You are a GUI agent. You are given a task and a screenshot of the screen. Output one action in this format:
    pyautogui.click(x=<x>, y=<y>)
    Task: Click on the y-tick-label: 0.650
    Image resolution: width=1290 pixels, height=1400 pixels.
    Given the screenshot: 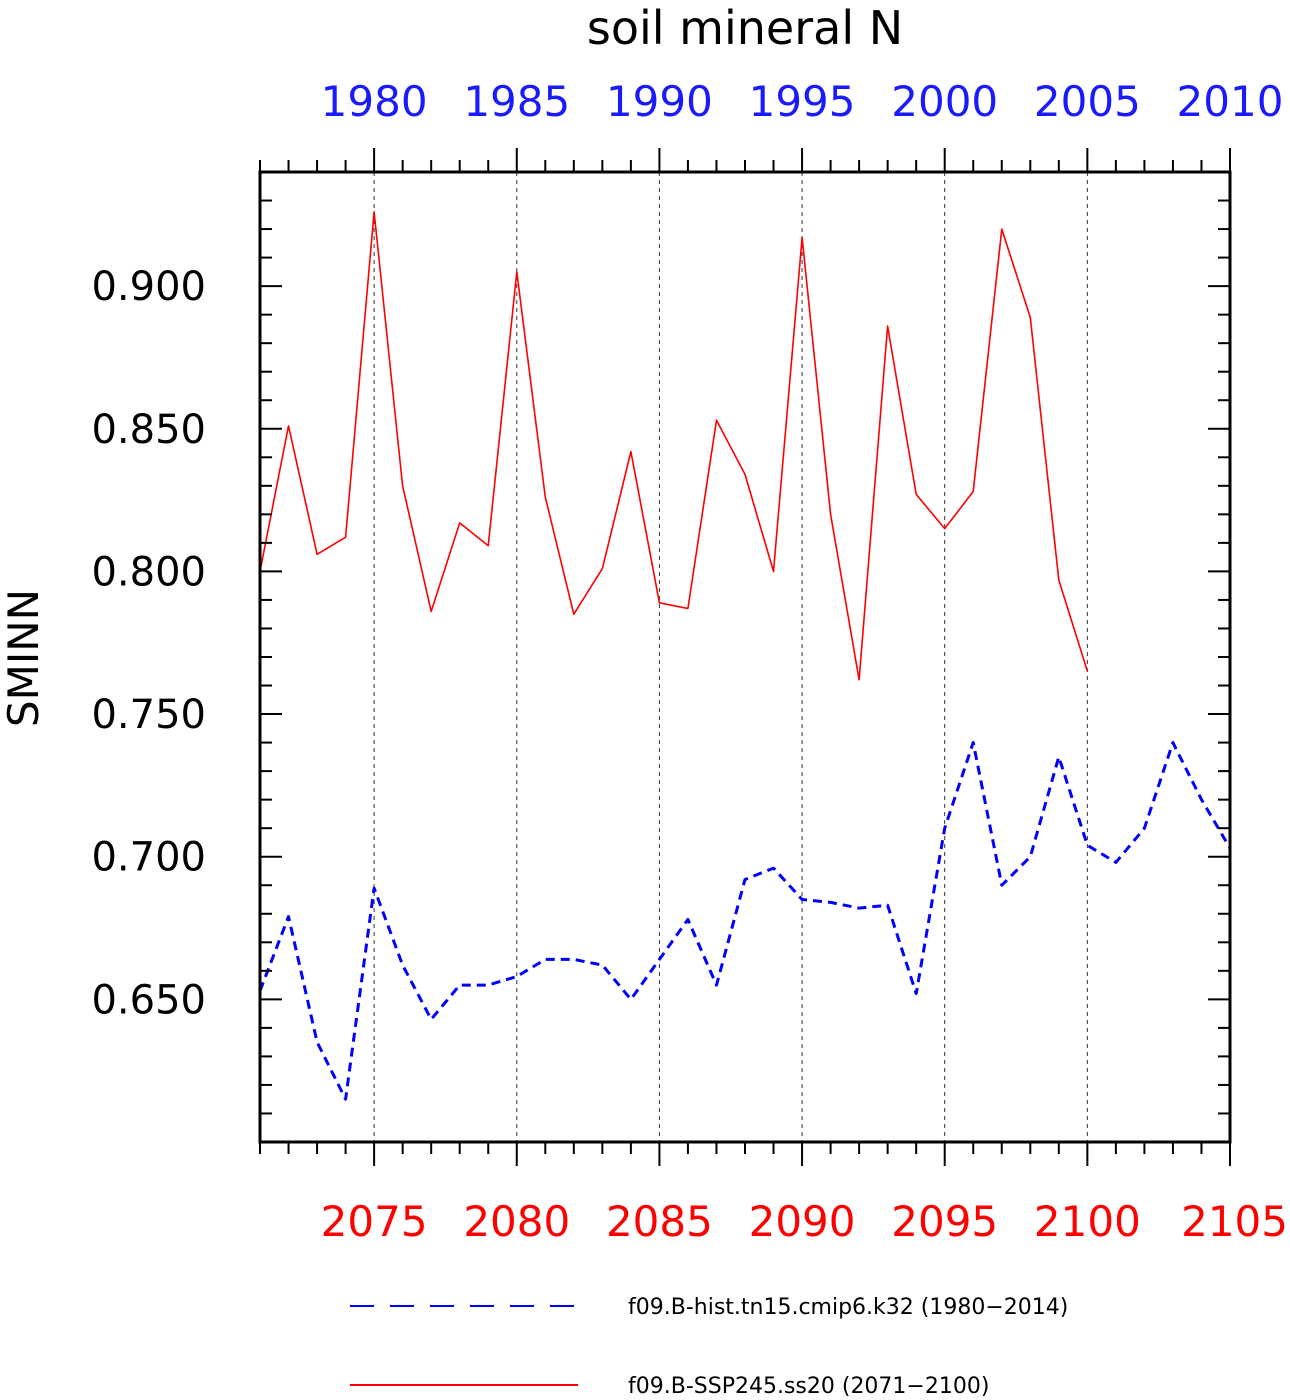 What is the action you would take?
    pyautogui.click(x=148, y=1000)
    